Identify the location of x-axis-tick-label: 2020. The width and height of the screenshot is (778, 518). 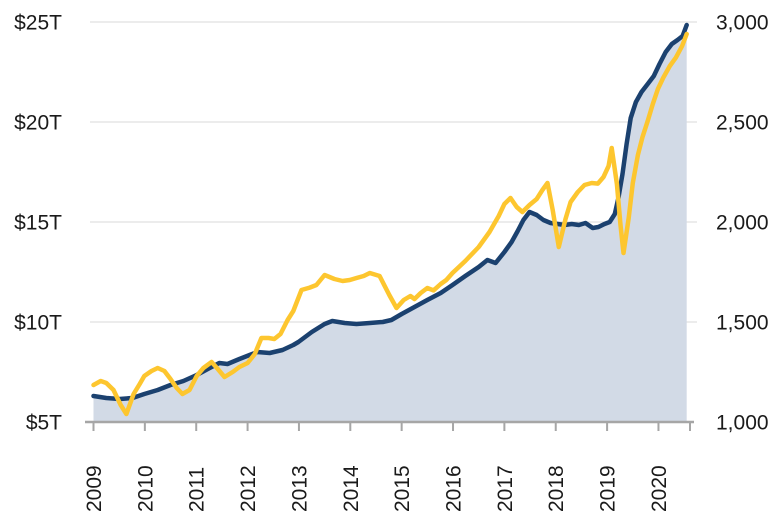
(659, 488).